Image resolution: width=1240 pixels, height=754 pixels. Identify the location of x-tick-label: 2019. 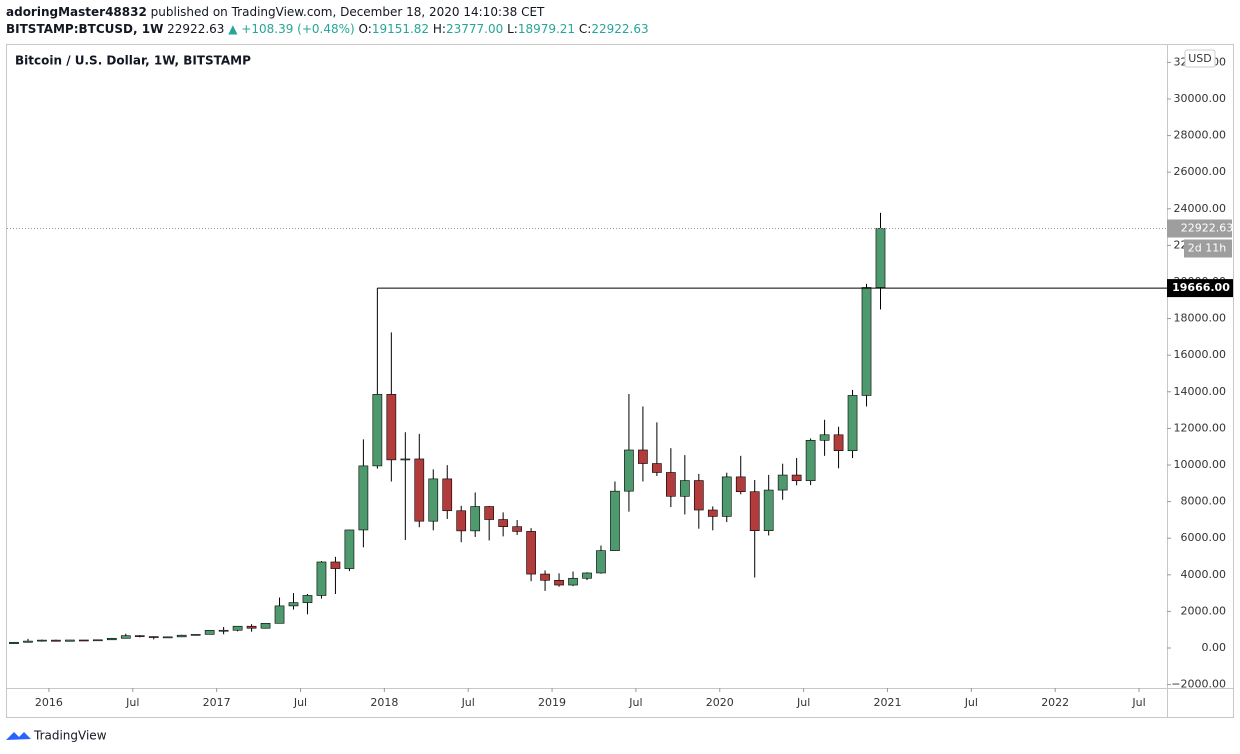
(552, 702).